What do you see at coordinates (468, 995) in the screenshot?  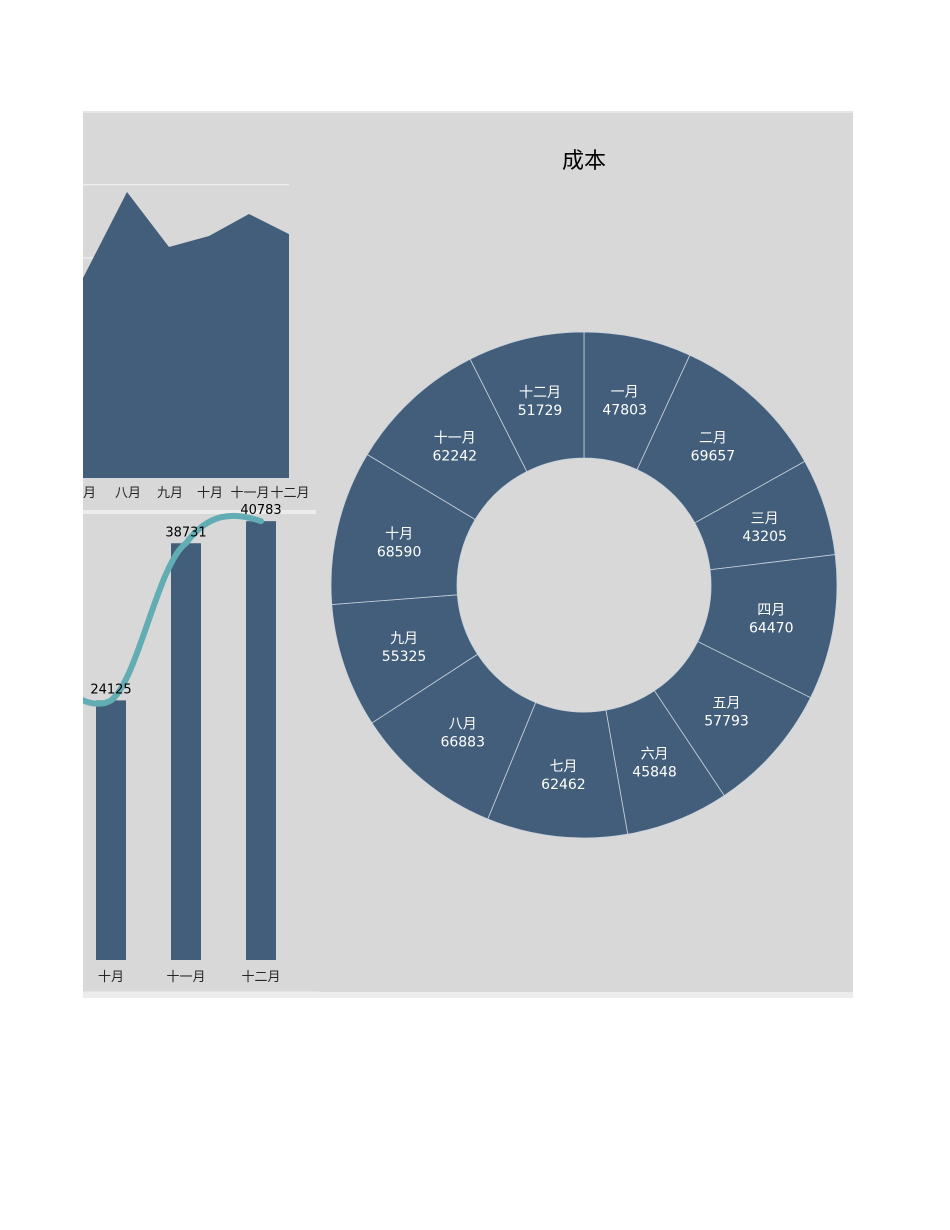 I see `dashboard-bottom-edge` at bounding box center [468, 995].